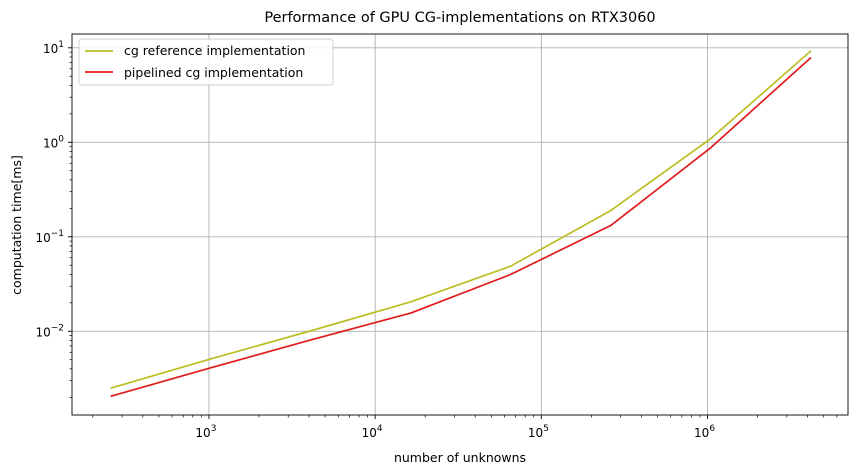 The height and width of the screenshot is (475, 857). I want to click on y-tick-label: 10⁻², so click(49, 331).